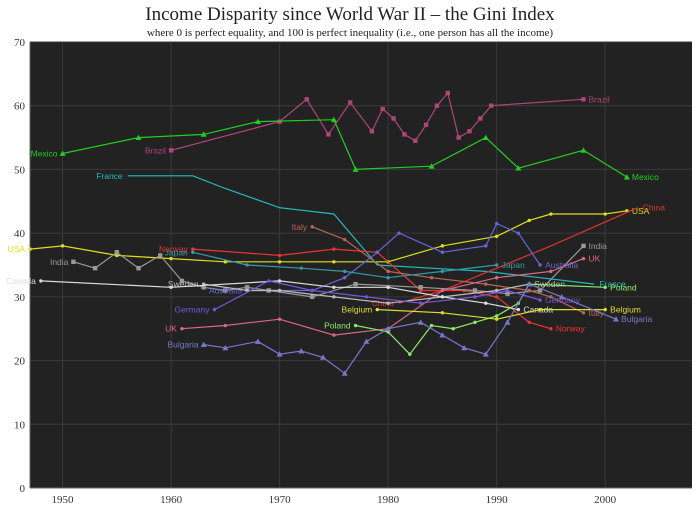 The height and width of the screenshot is (510, 700). I want to click on y-tick-label: 40, so click(20, 234).